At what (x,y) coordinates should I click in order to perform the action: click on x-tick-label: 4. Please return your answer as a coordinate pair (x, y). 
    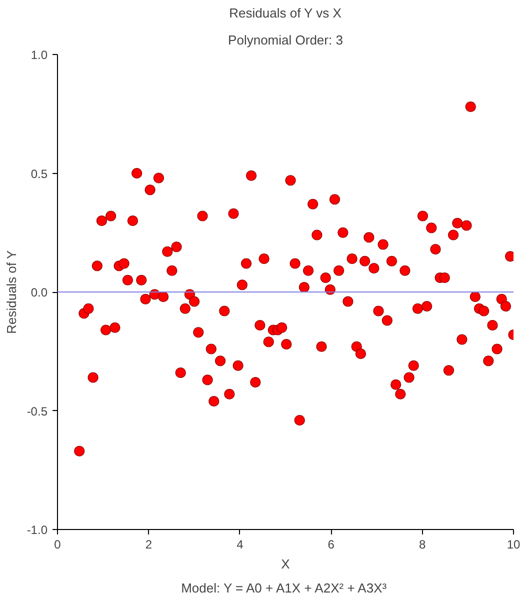
    Looking at the image, I should click on (240, 545).